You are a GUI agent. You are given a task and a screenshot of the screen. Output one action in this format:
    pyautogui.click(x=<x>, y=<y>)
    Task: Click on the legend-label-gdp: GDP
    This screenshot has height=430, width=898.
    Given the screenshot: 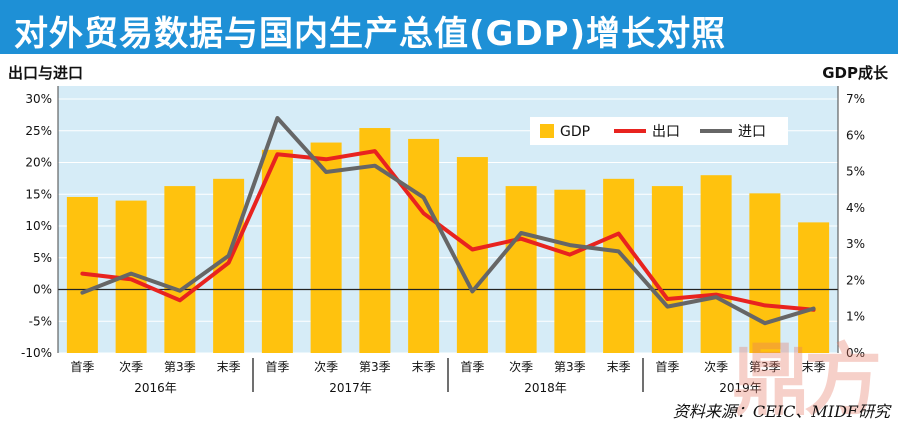 What is the action you would take?
    pyautogui.click(x=575, y=132)
    